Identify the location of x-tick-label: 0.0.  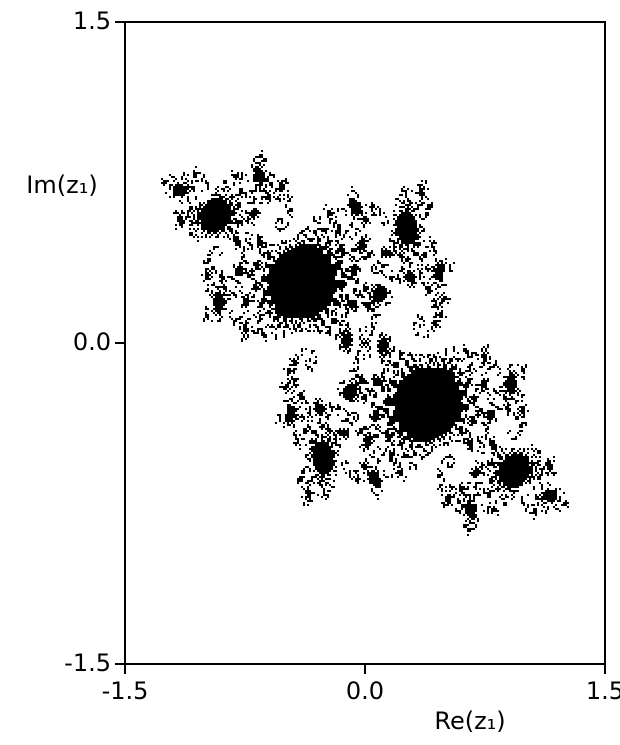
(365, 691).